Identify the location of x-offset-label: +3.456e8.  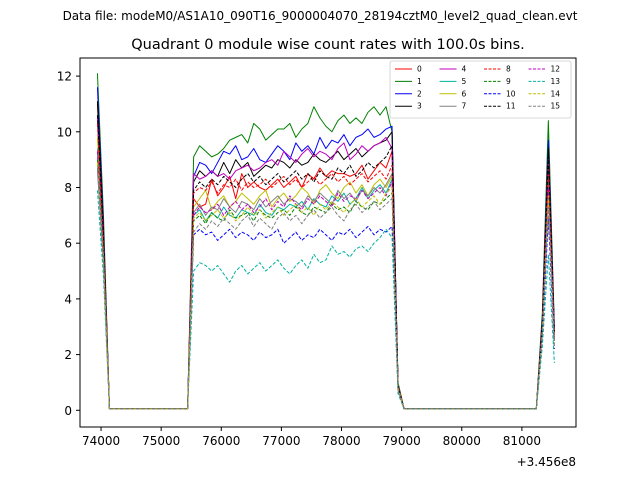
(546, 462).